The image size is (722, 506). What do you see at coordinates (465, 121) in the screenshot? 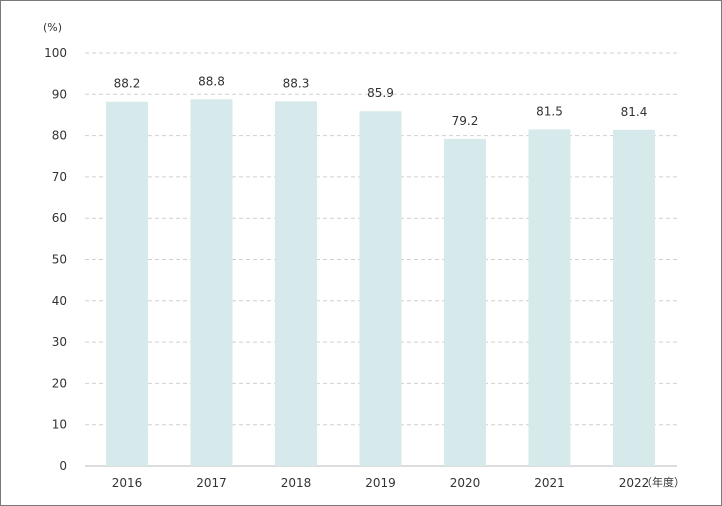
I see `data-label-2020: 79.2` at bounding box center [465, 121].